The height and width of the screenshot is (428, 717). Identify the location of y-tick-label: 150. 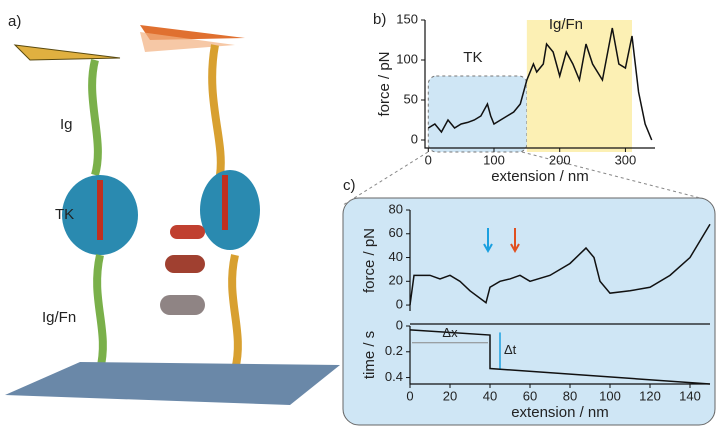
(407, 18).